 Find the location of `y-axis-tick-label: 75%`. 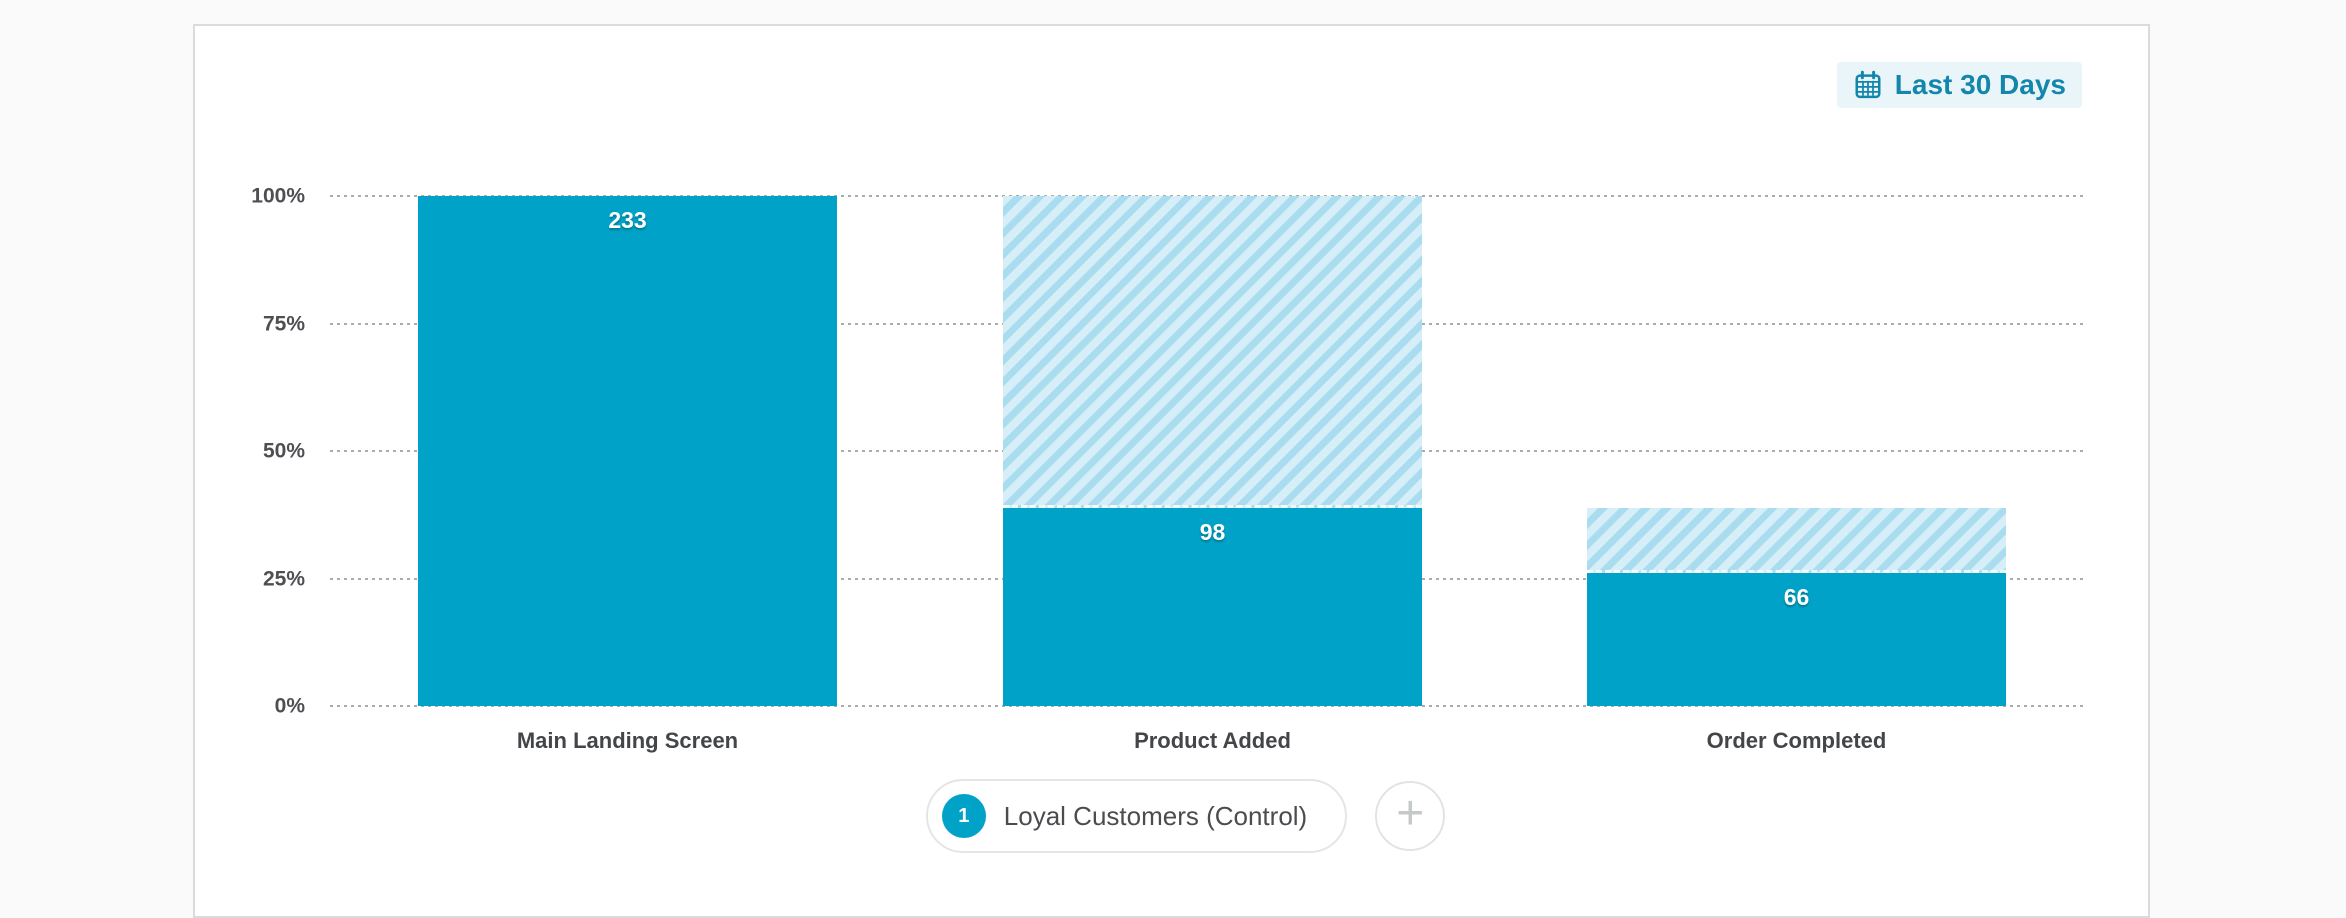

y-axis-tick-label: 75% is located at coordinates (283, 323).